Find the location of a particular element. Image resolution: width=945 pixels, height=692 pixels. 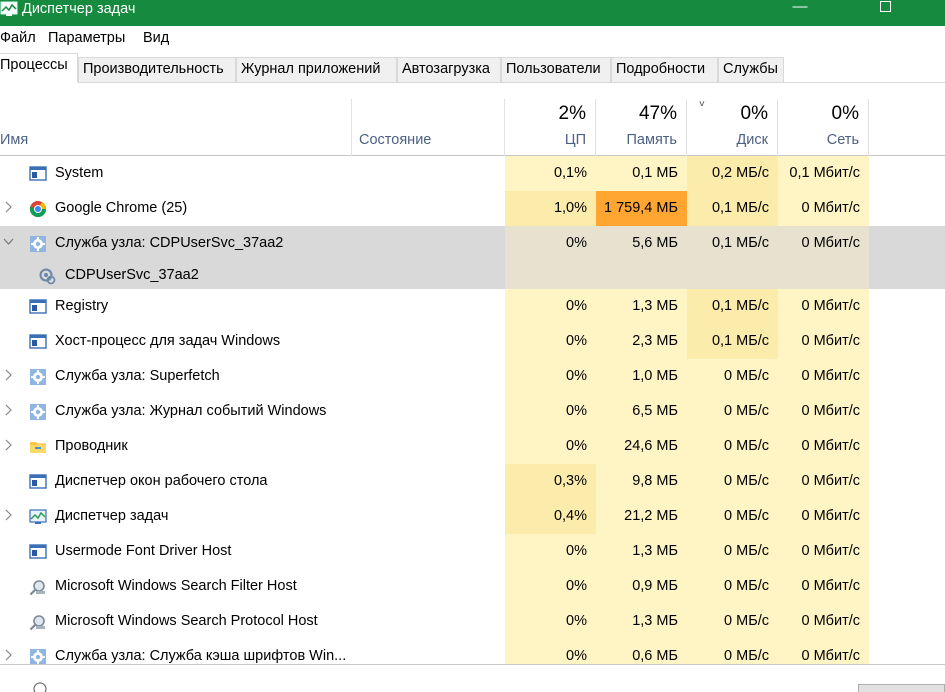

header-network: 0% Сеть is located at coordinates (823, 127).